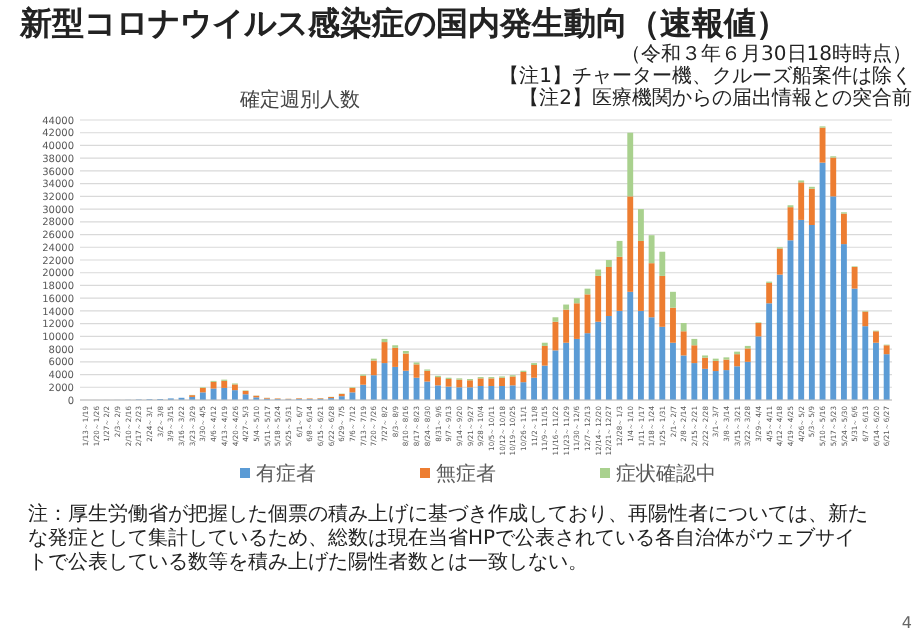 The width and height of the screenshot is (924, 640). Describe the element at coordinates (404, 23) in the screenshot. I see `chart-title: 新型コロナウイルス感染症の国内発生動向（速報値）` at that location.